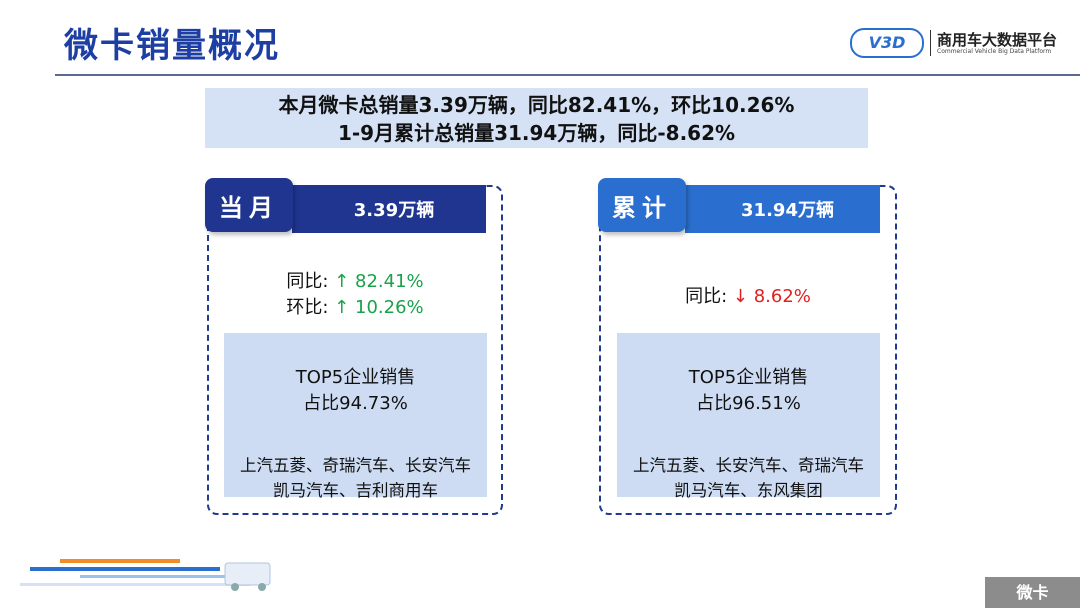 This screenshot has width=1080, height=608. What do you see at coordinates (389, 209) in the screenshot?
I see `monthly-value: 3.39万辆` at bounding box center [389, 209].